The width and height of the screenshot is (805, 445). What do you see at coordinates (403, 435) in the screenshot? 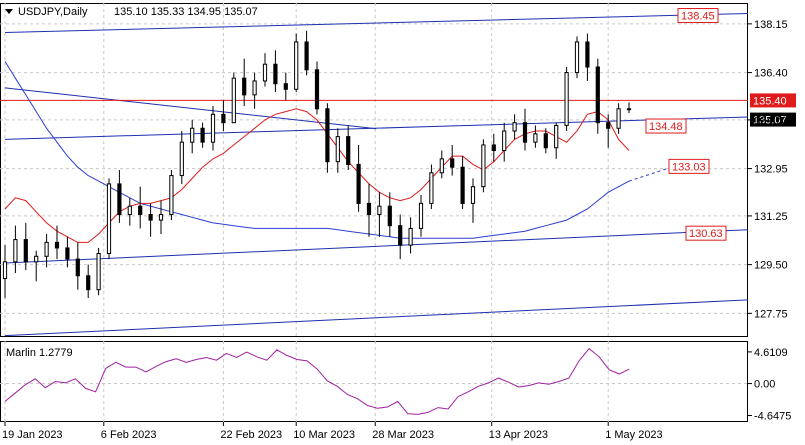
I see `x-tick-label: 28 Mar 2023` at bounding box center [403, 435].